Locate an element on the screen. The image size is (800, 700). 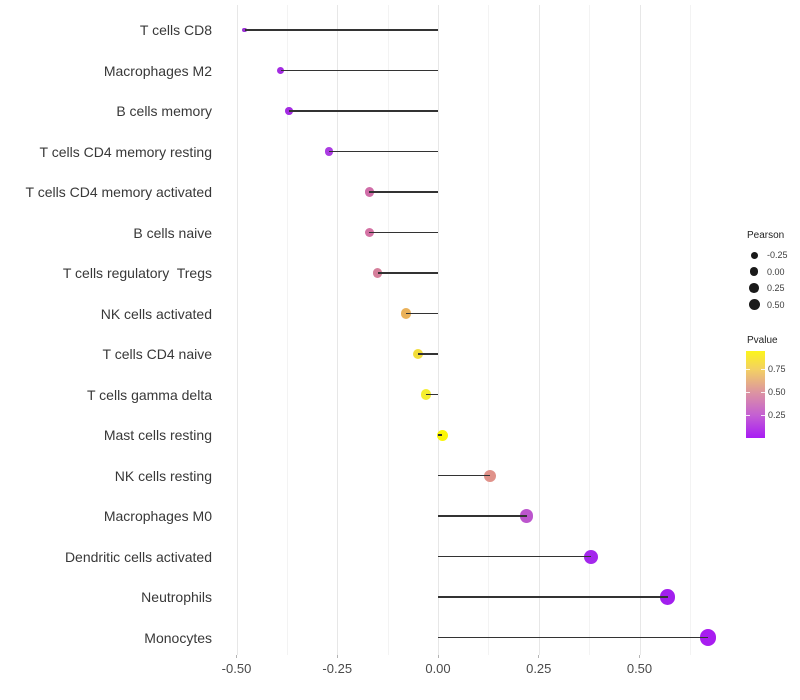
y-axis-label: NK cells activated is located at coordinates (156, 313).